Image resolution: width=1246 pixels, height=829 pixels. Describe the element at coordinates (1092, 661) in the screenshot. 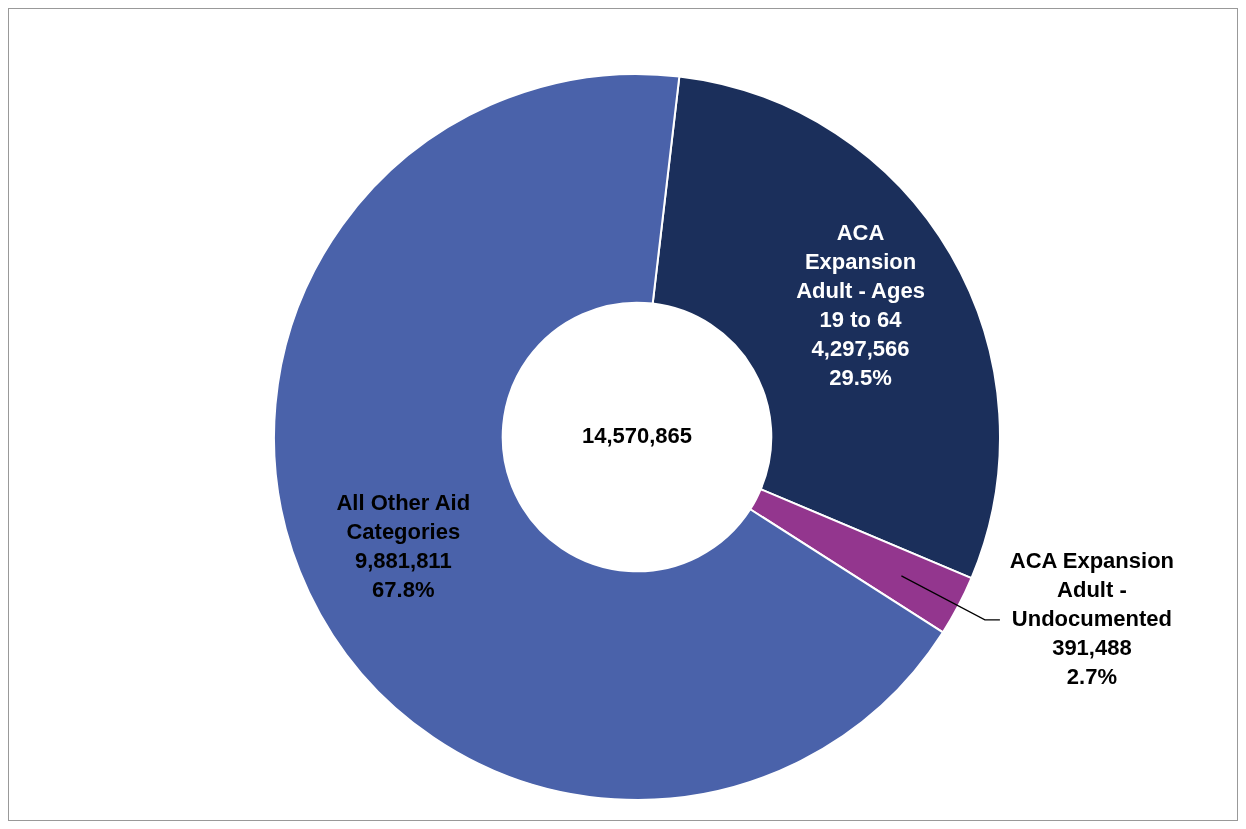

I see `data-label: 391,488 2.7%` at that location.